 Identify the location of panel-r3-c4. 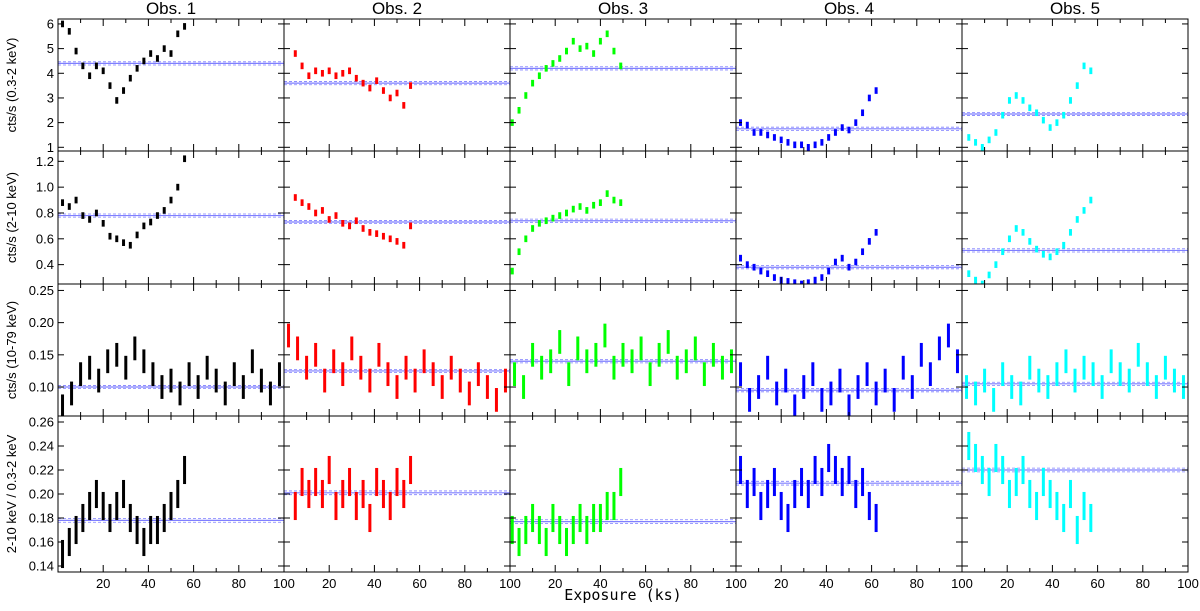
(849, 350).